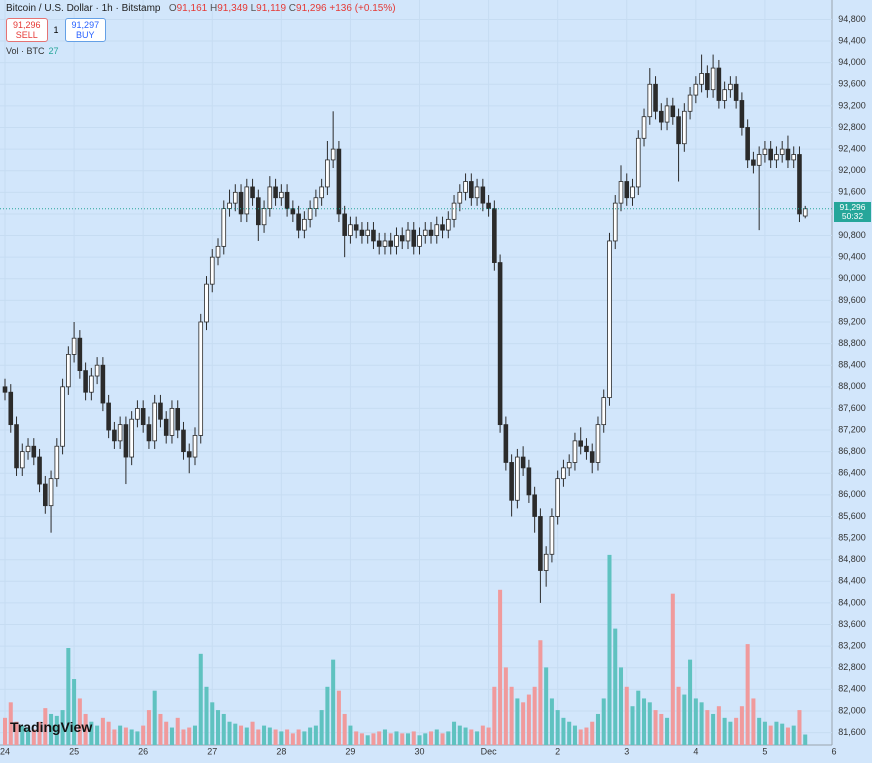 This screenshot has width=872, height=763. I want to click on sell-button: 91,296 SELL, so click(27, 30).